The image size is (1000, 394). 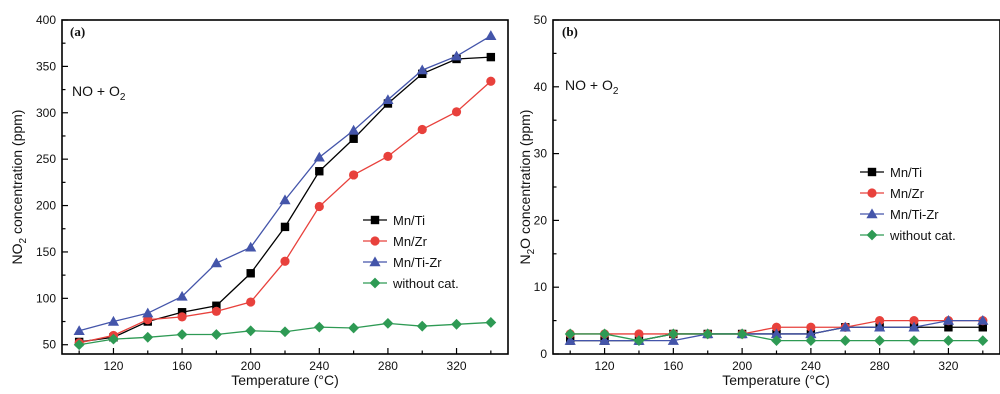 What do you see at coordinates (182, 366) in the screenshot?
I see `x-tick-label-a-160: 160` at bounding box center [182, 366].